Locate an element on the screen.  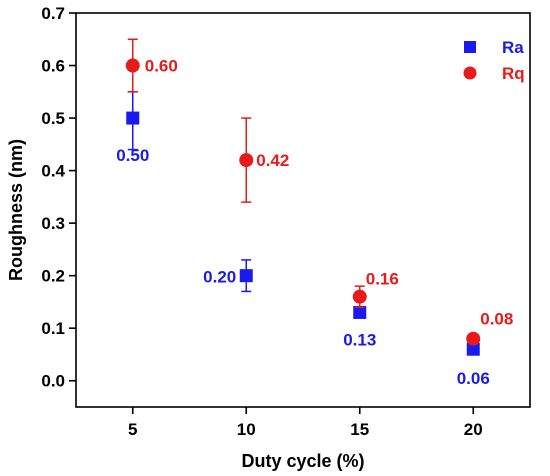
legend-marker-rq is located at coordinates (470, 73).